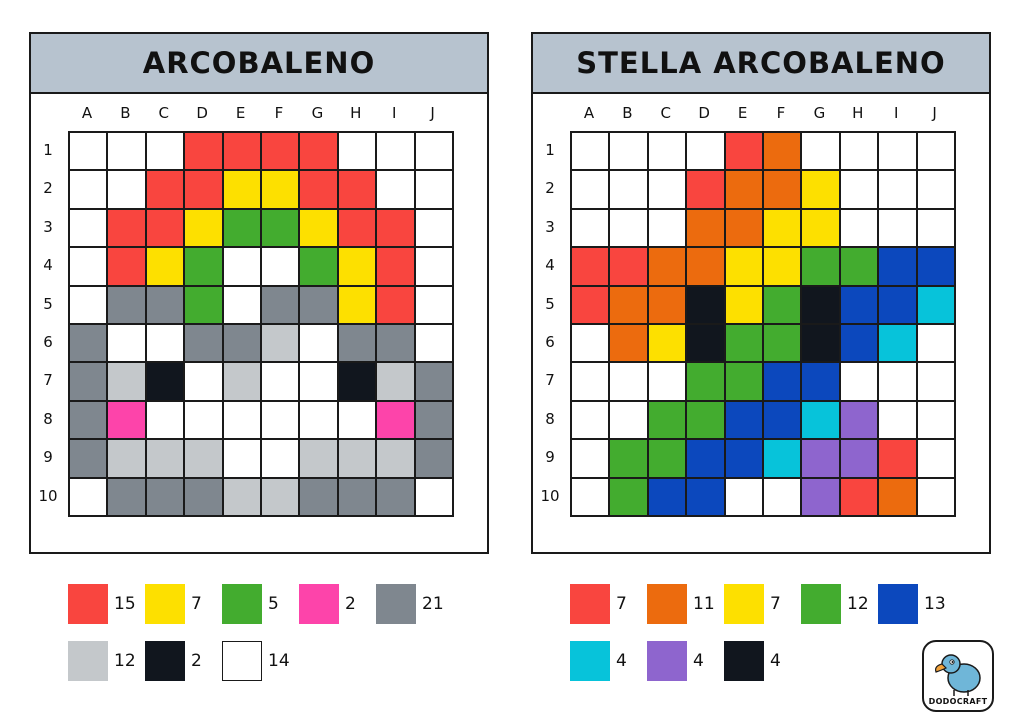  Describe the element at coordinates (743, 420) in the screenshot. I see `grid-cell-e8` at that location.